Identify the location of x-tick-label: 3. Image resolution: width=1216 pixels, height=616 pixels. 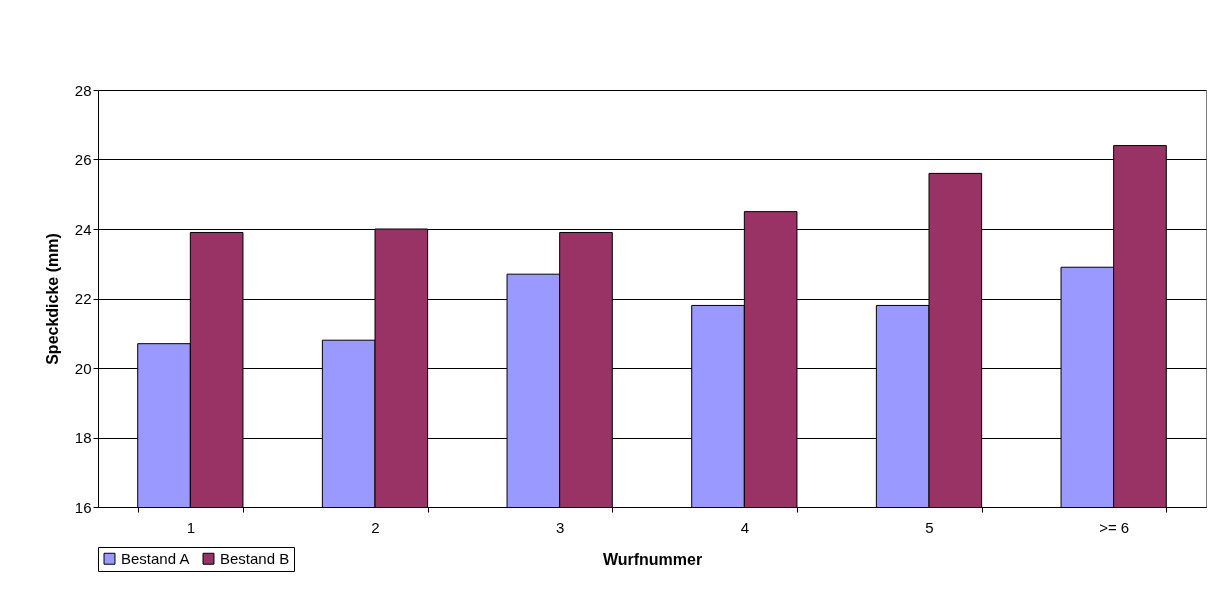
(560, 527).